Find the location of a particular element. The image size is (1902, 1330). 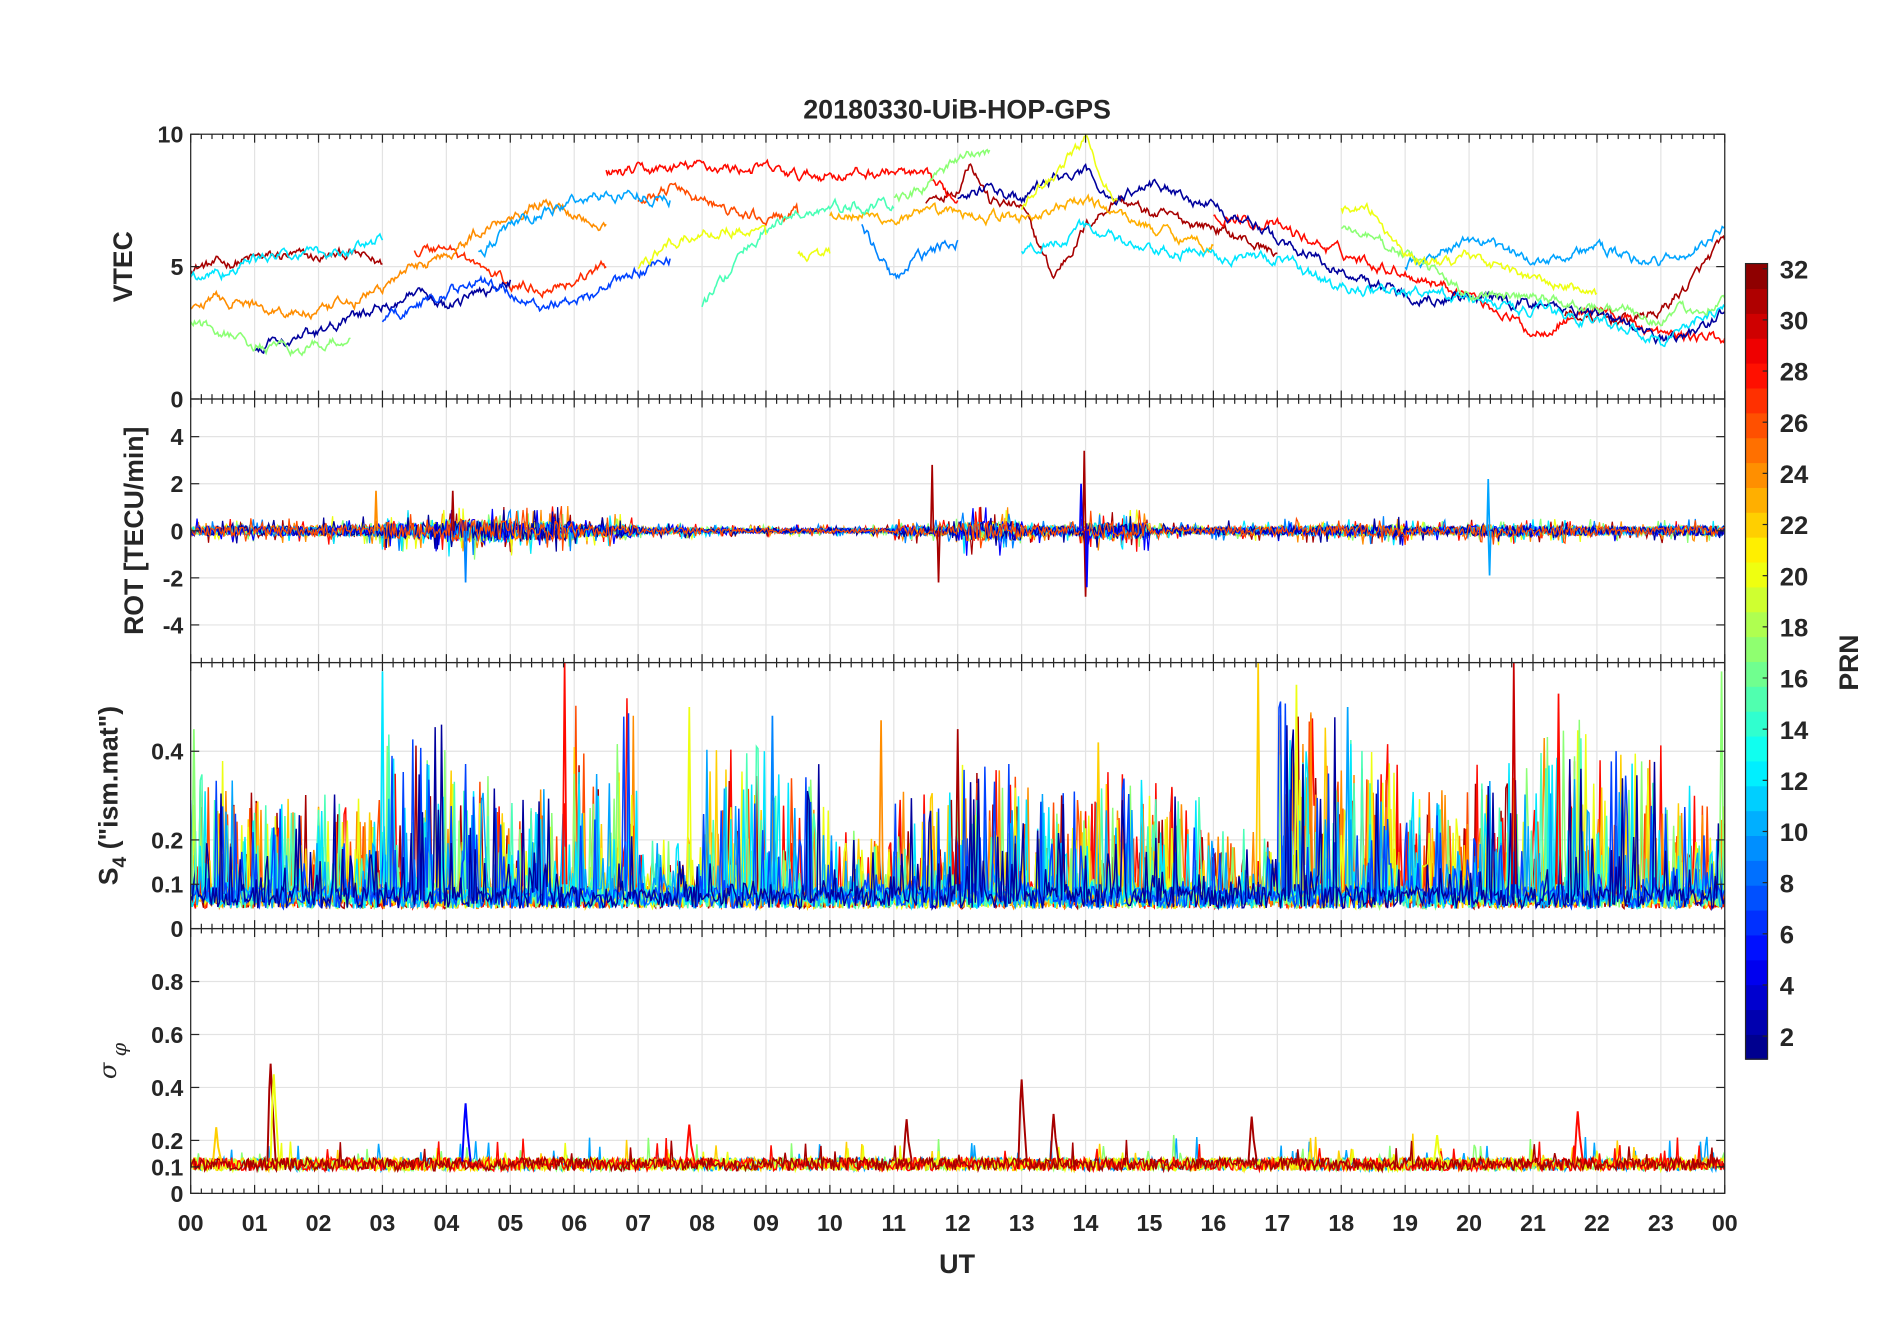

x-tick-label: 04 is located at coordinates (446, 1223).